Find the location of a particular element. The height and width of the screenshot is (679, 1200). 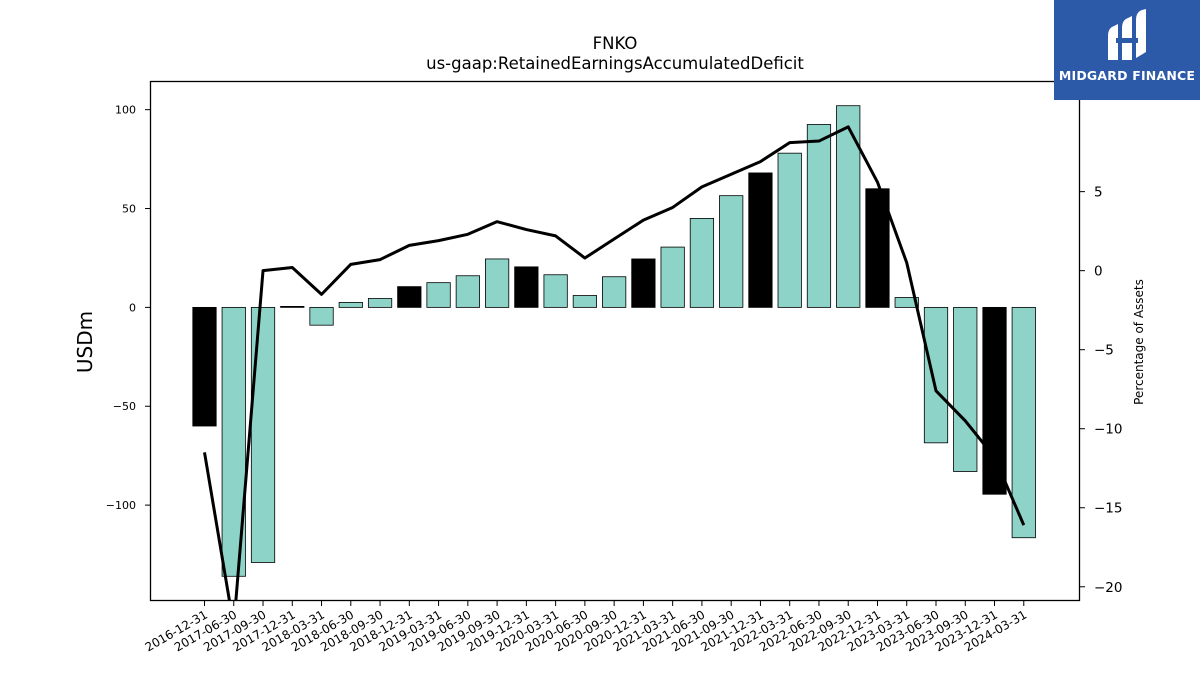

y2-tick-label: −20 is located at coordinates (1108, 588).